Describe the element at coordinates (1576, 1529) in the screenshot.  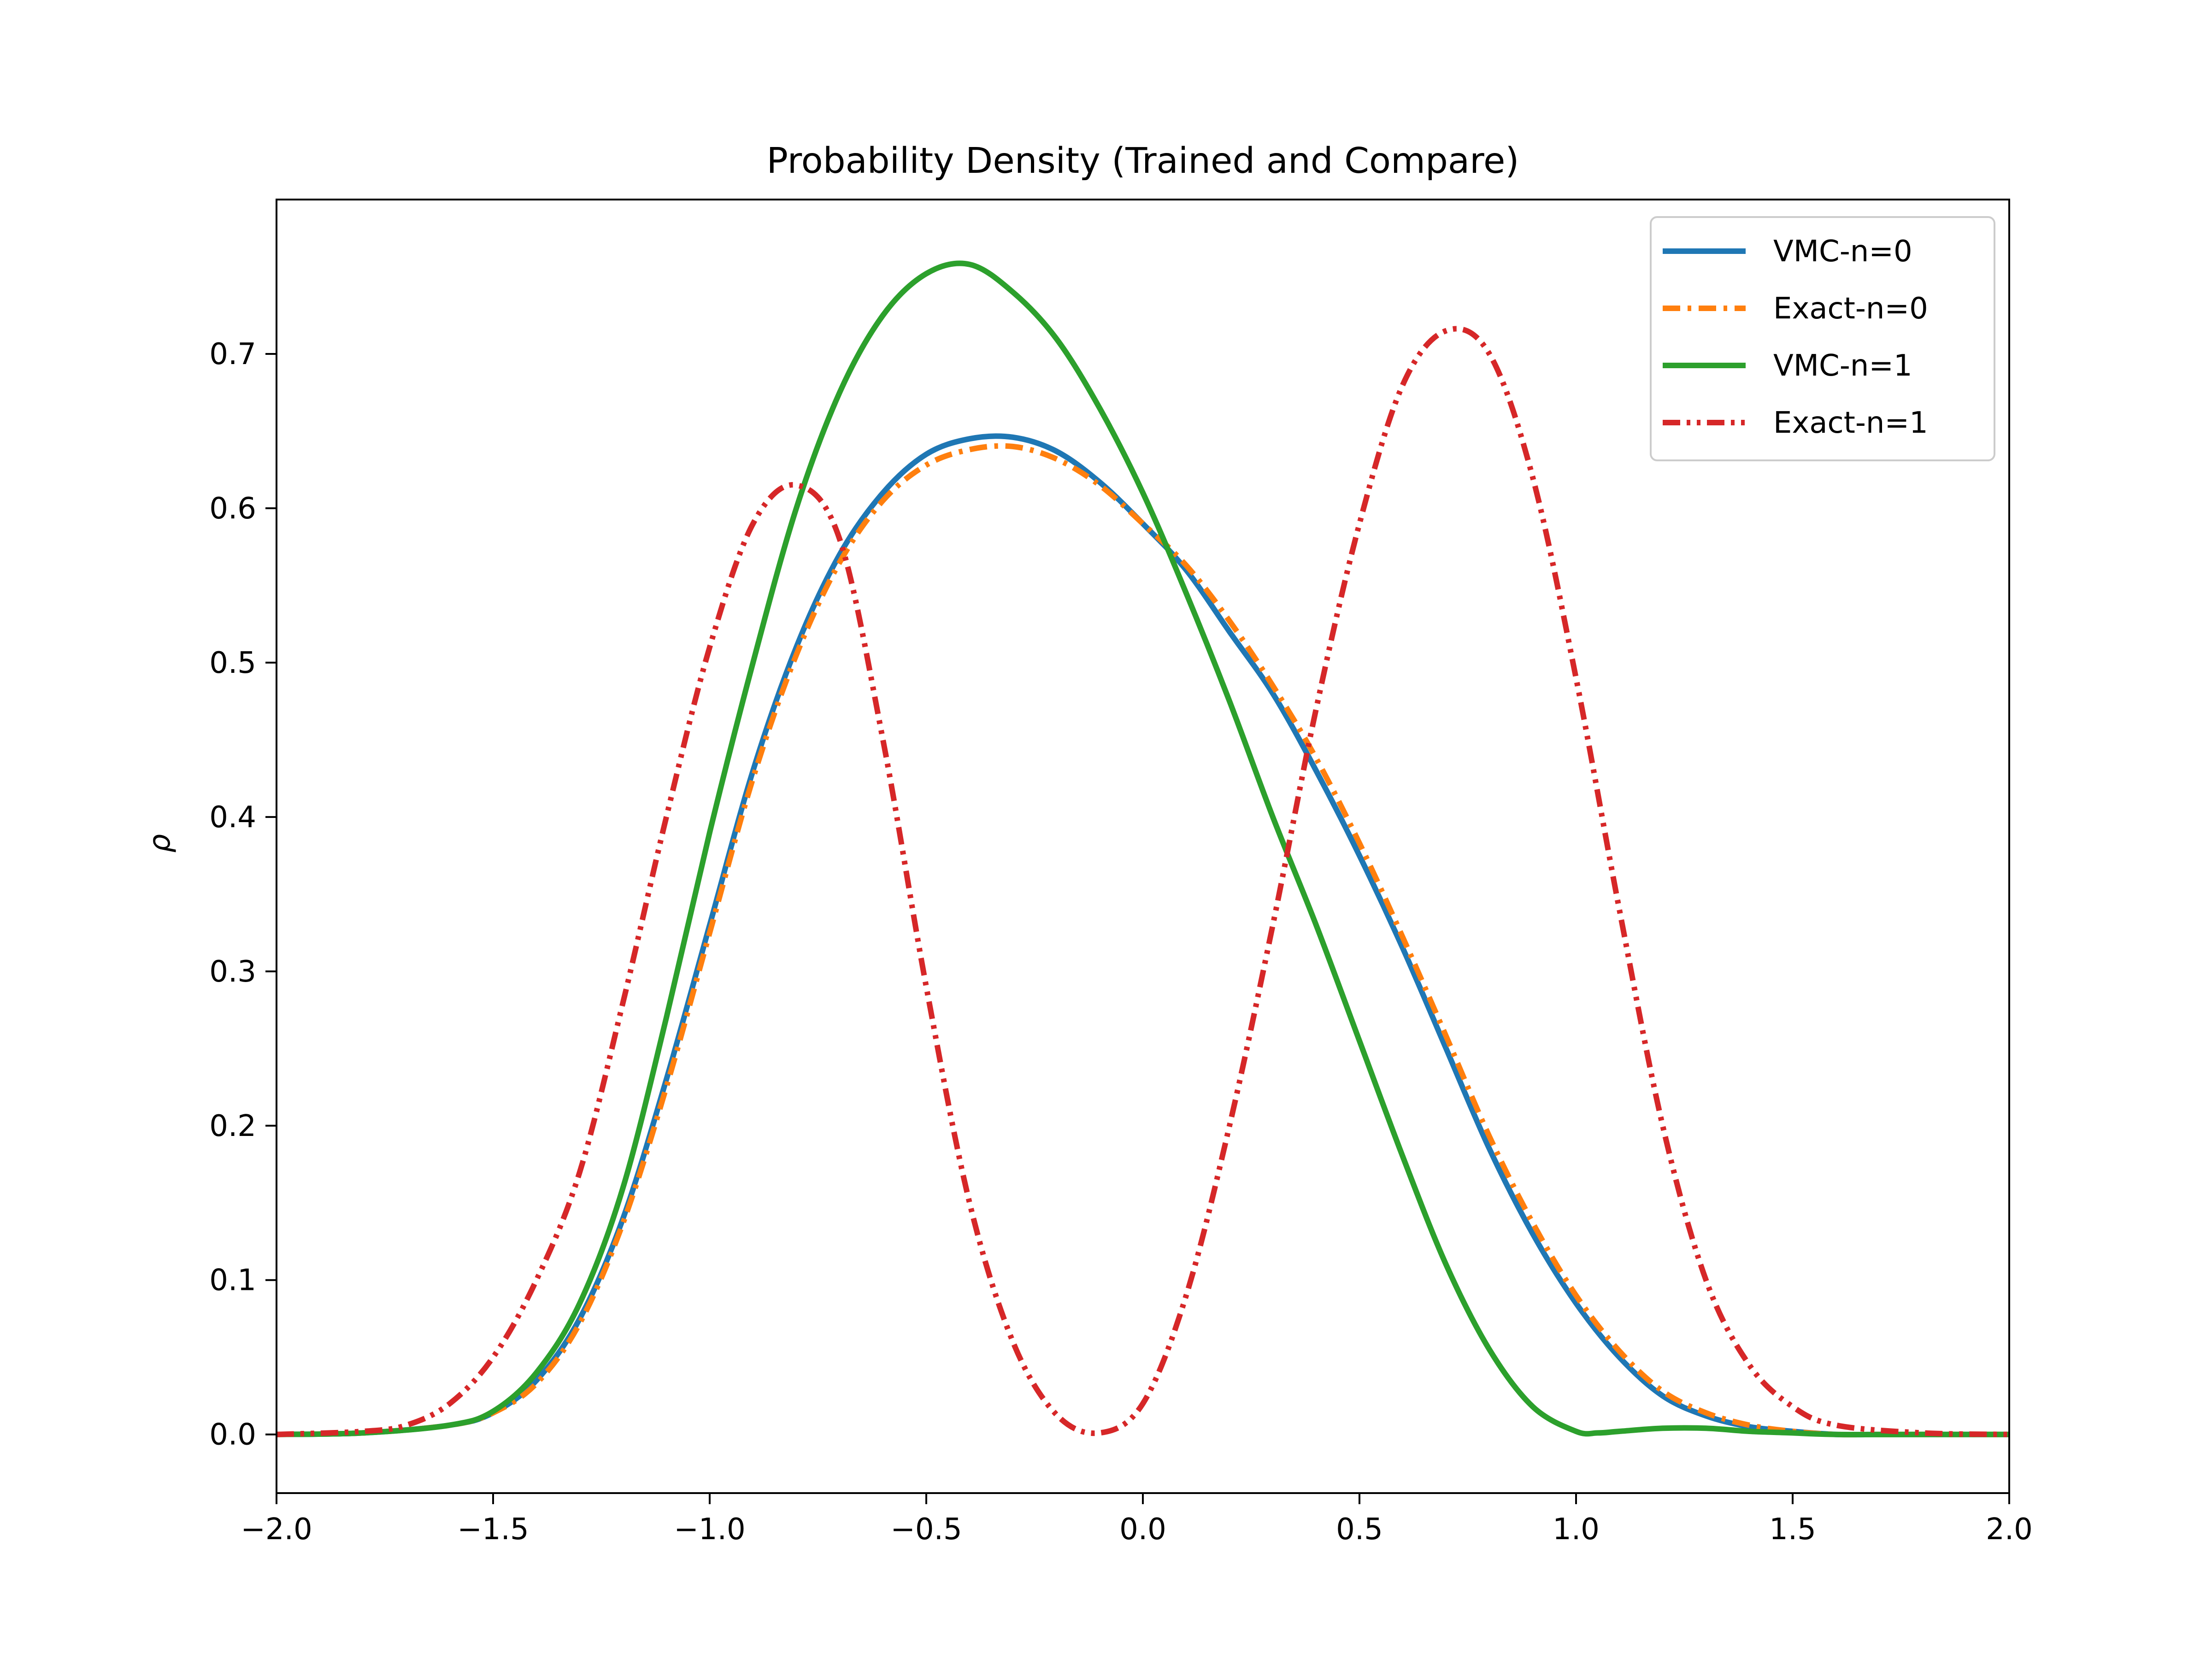
I see `x-tick-label: 1.0` at that location.